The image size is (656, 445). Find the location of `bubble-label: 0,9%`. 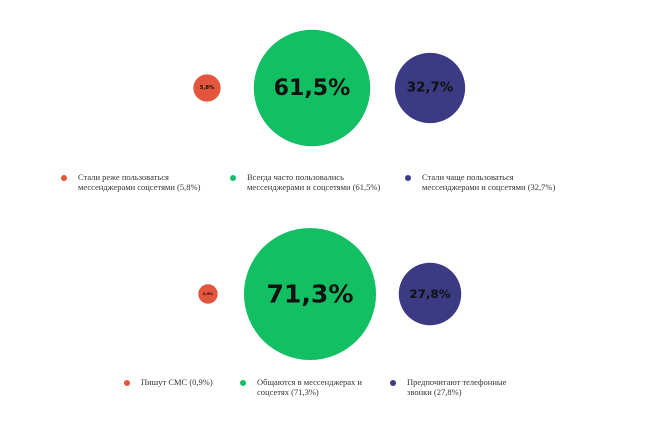

bubble-label: 0,9% is located at coordinates (208, 294).